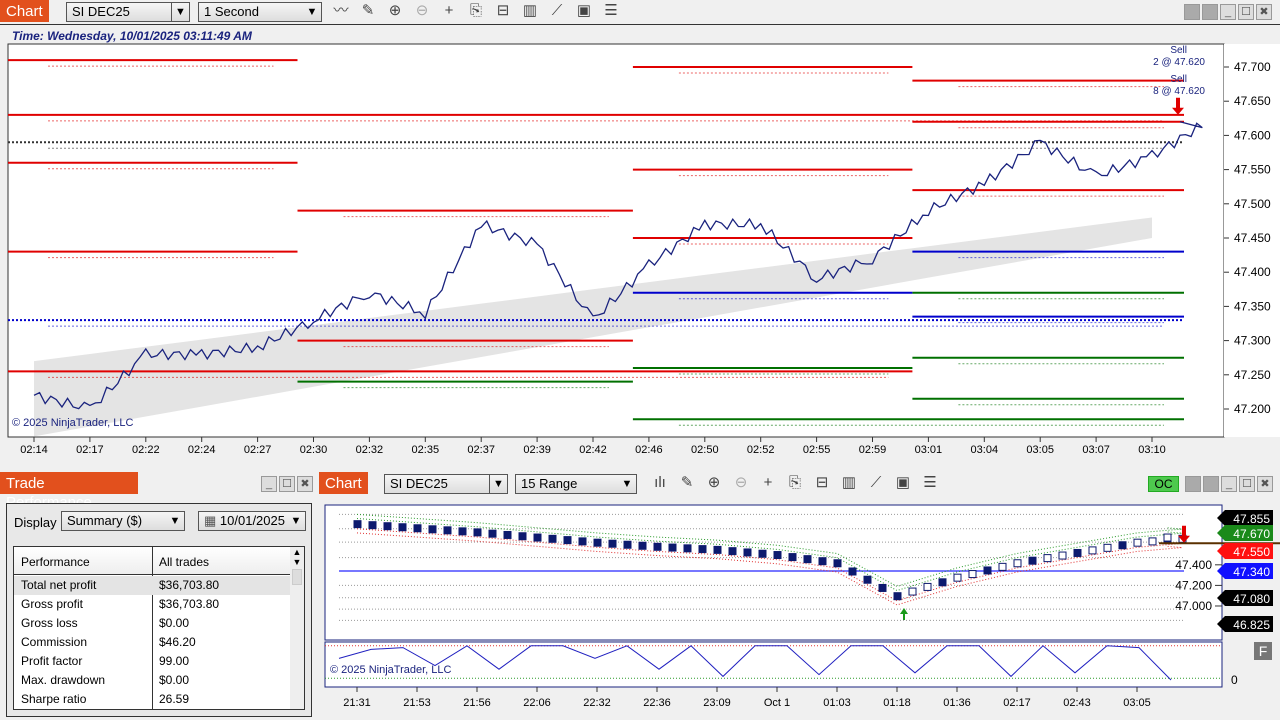 Image resolution: width=1280 pixels, height=720 pixels. I want to click on x-tick-label: 21:56, so click(477, 703).